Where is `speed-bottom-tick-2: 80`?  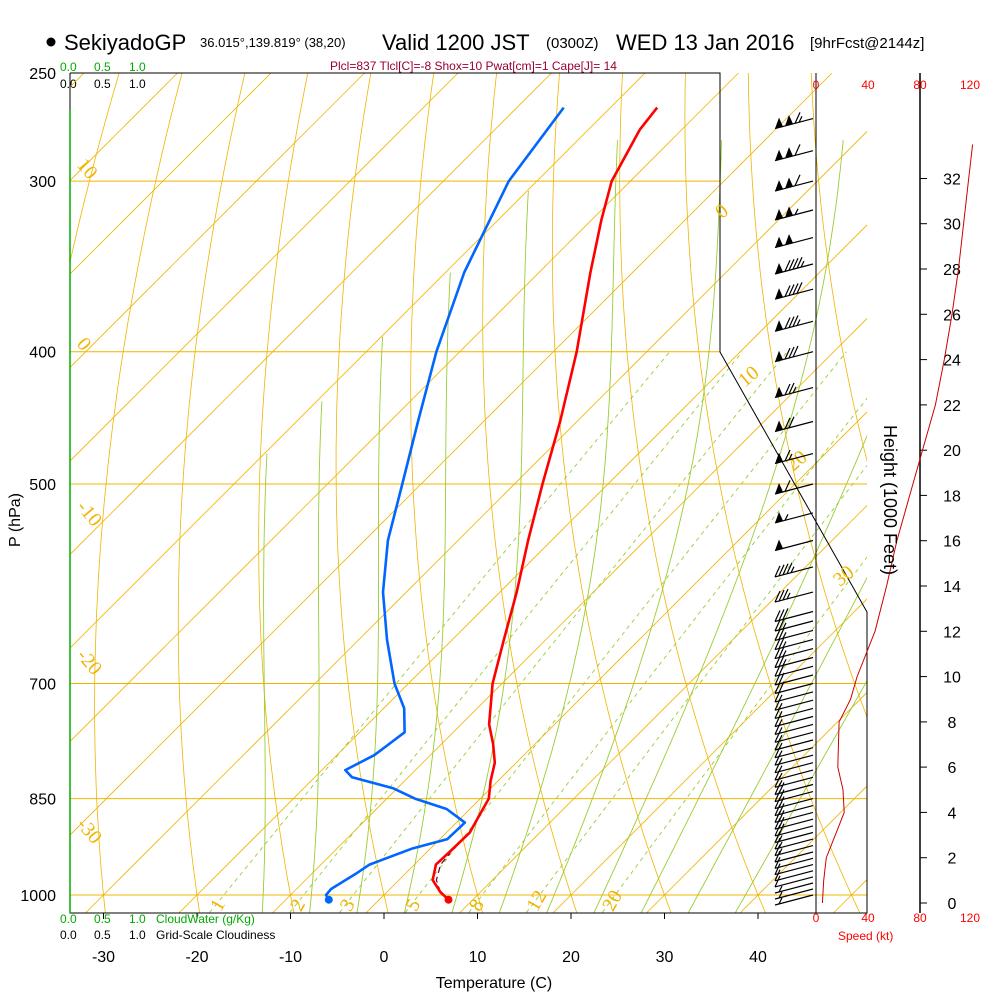
speed-bottom-tick-2: 80 is located at coordinates (920, 918).